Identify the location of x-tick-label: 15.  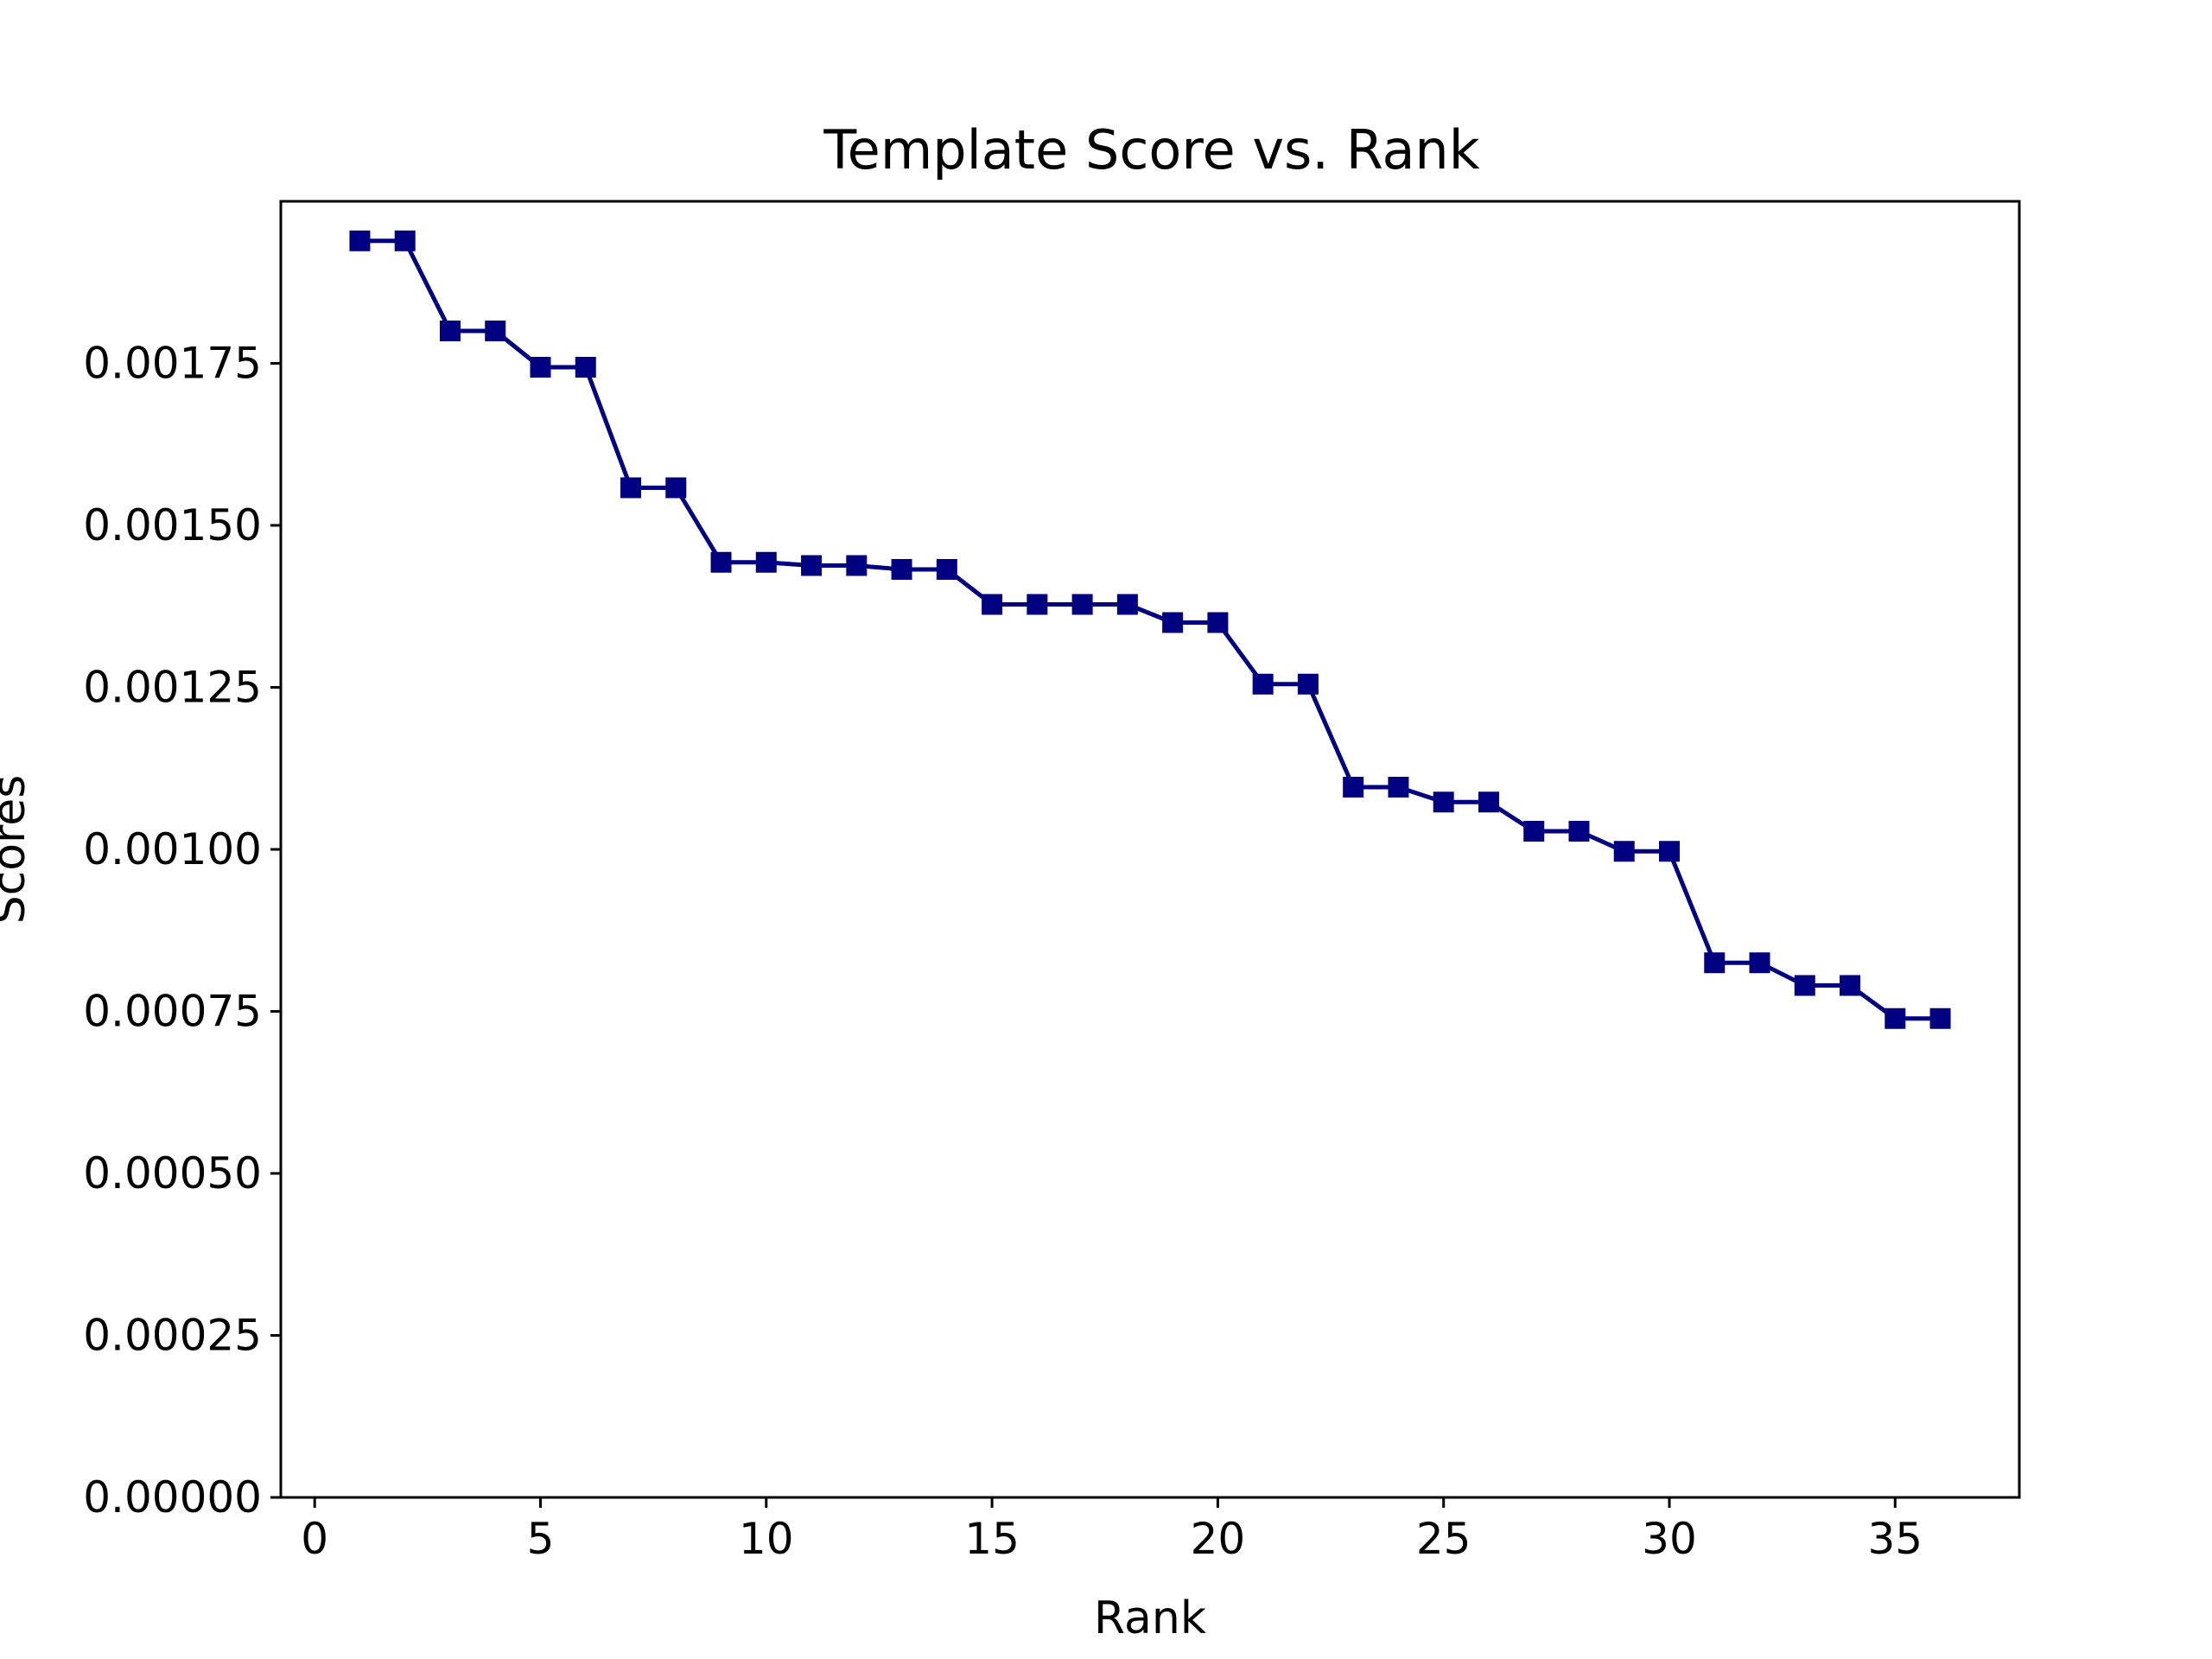
(992, 1539).